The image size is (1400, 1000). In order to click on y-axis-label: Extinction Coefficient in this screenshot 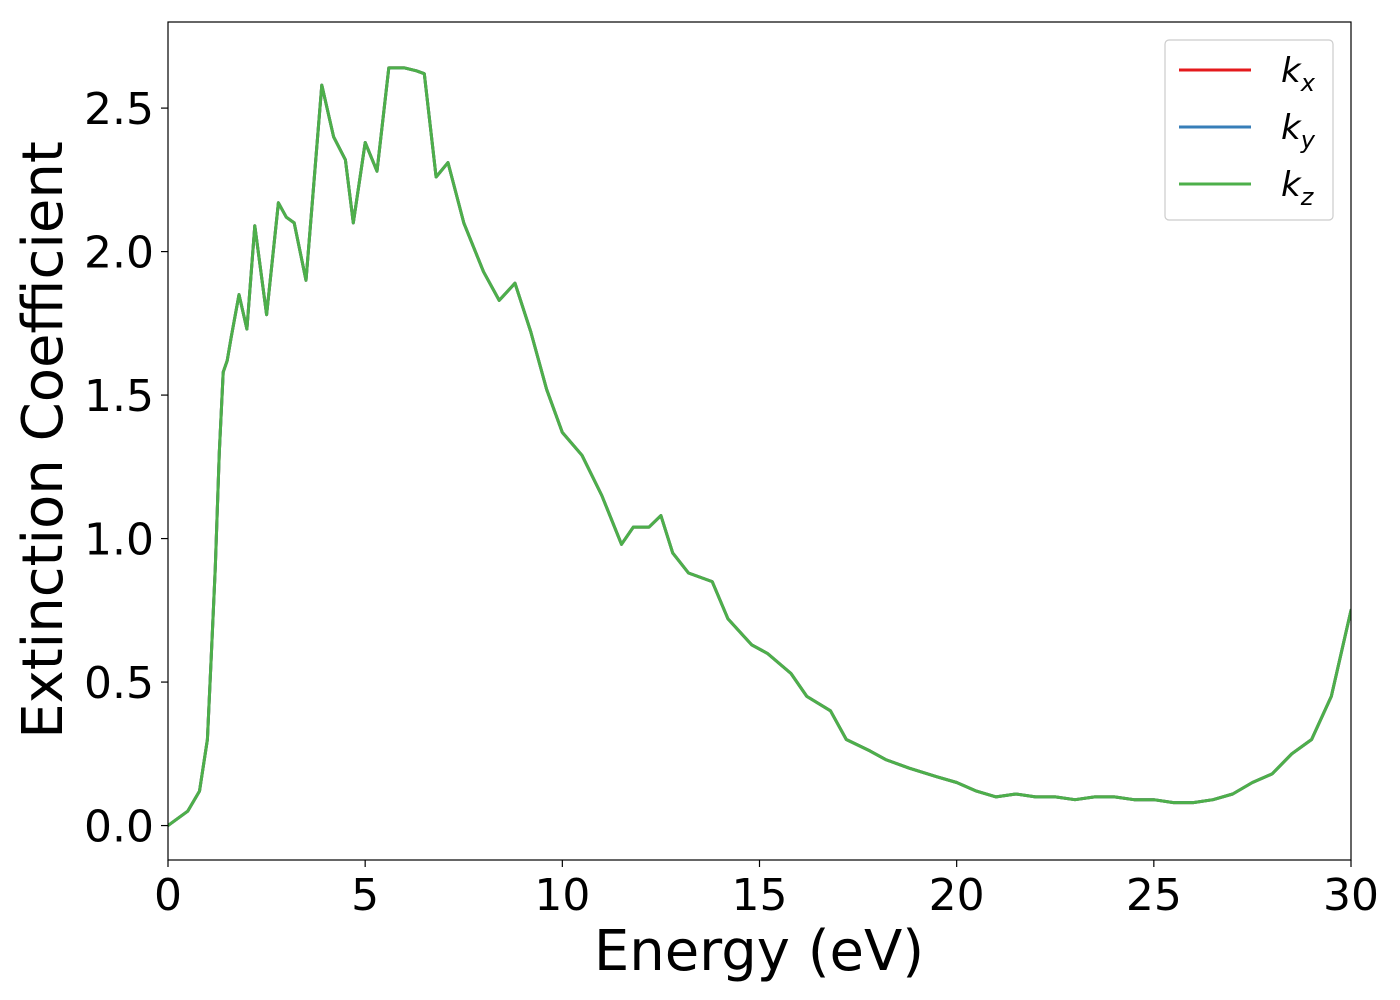, I will do `click(43, 440)`.